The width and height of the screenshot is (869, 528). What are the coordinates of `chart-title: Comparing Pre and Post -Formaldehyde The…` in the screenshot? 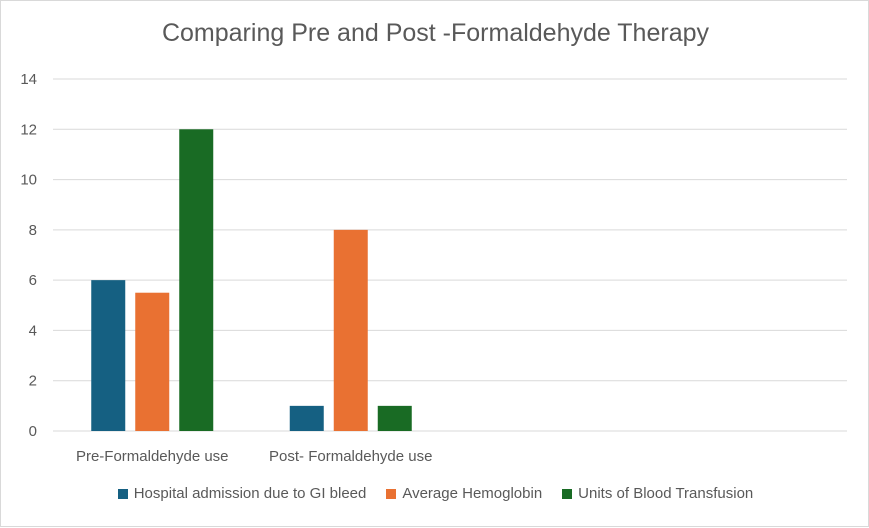 It's located at (435, 33).